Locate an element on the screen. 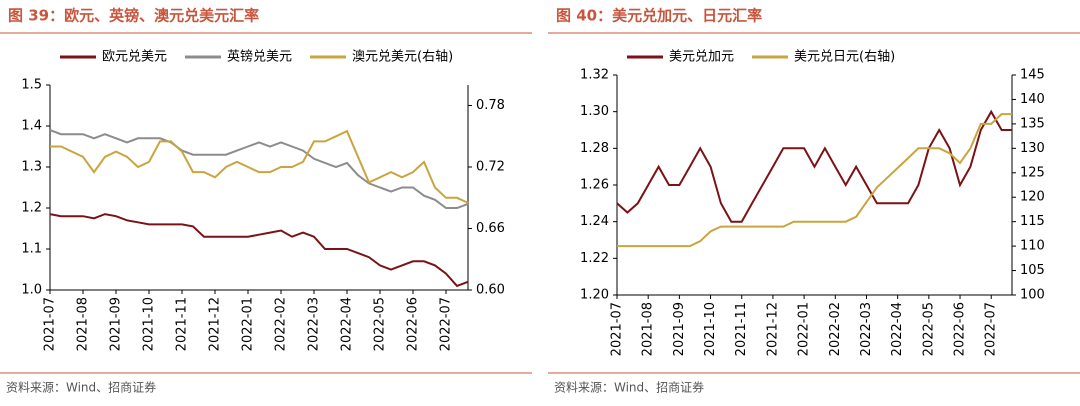 This screenshot has width=1080, height=406. legend-label: 英镑兑美元 is located at coordinates (259, 57).